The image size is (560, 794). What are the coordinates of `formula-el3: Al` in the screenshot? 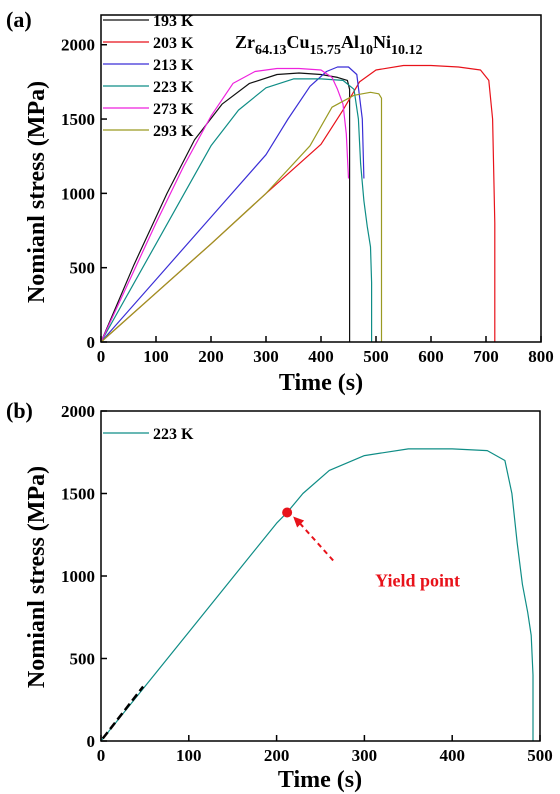 It's located at (350, 42).